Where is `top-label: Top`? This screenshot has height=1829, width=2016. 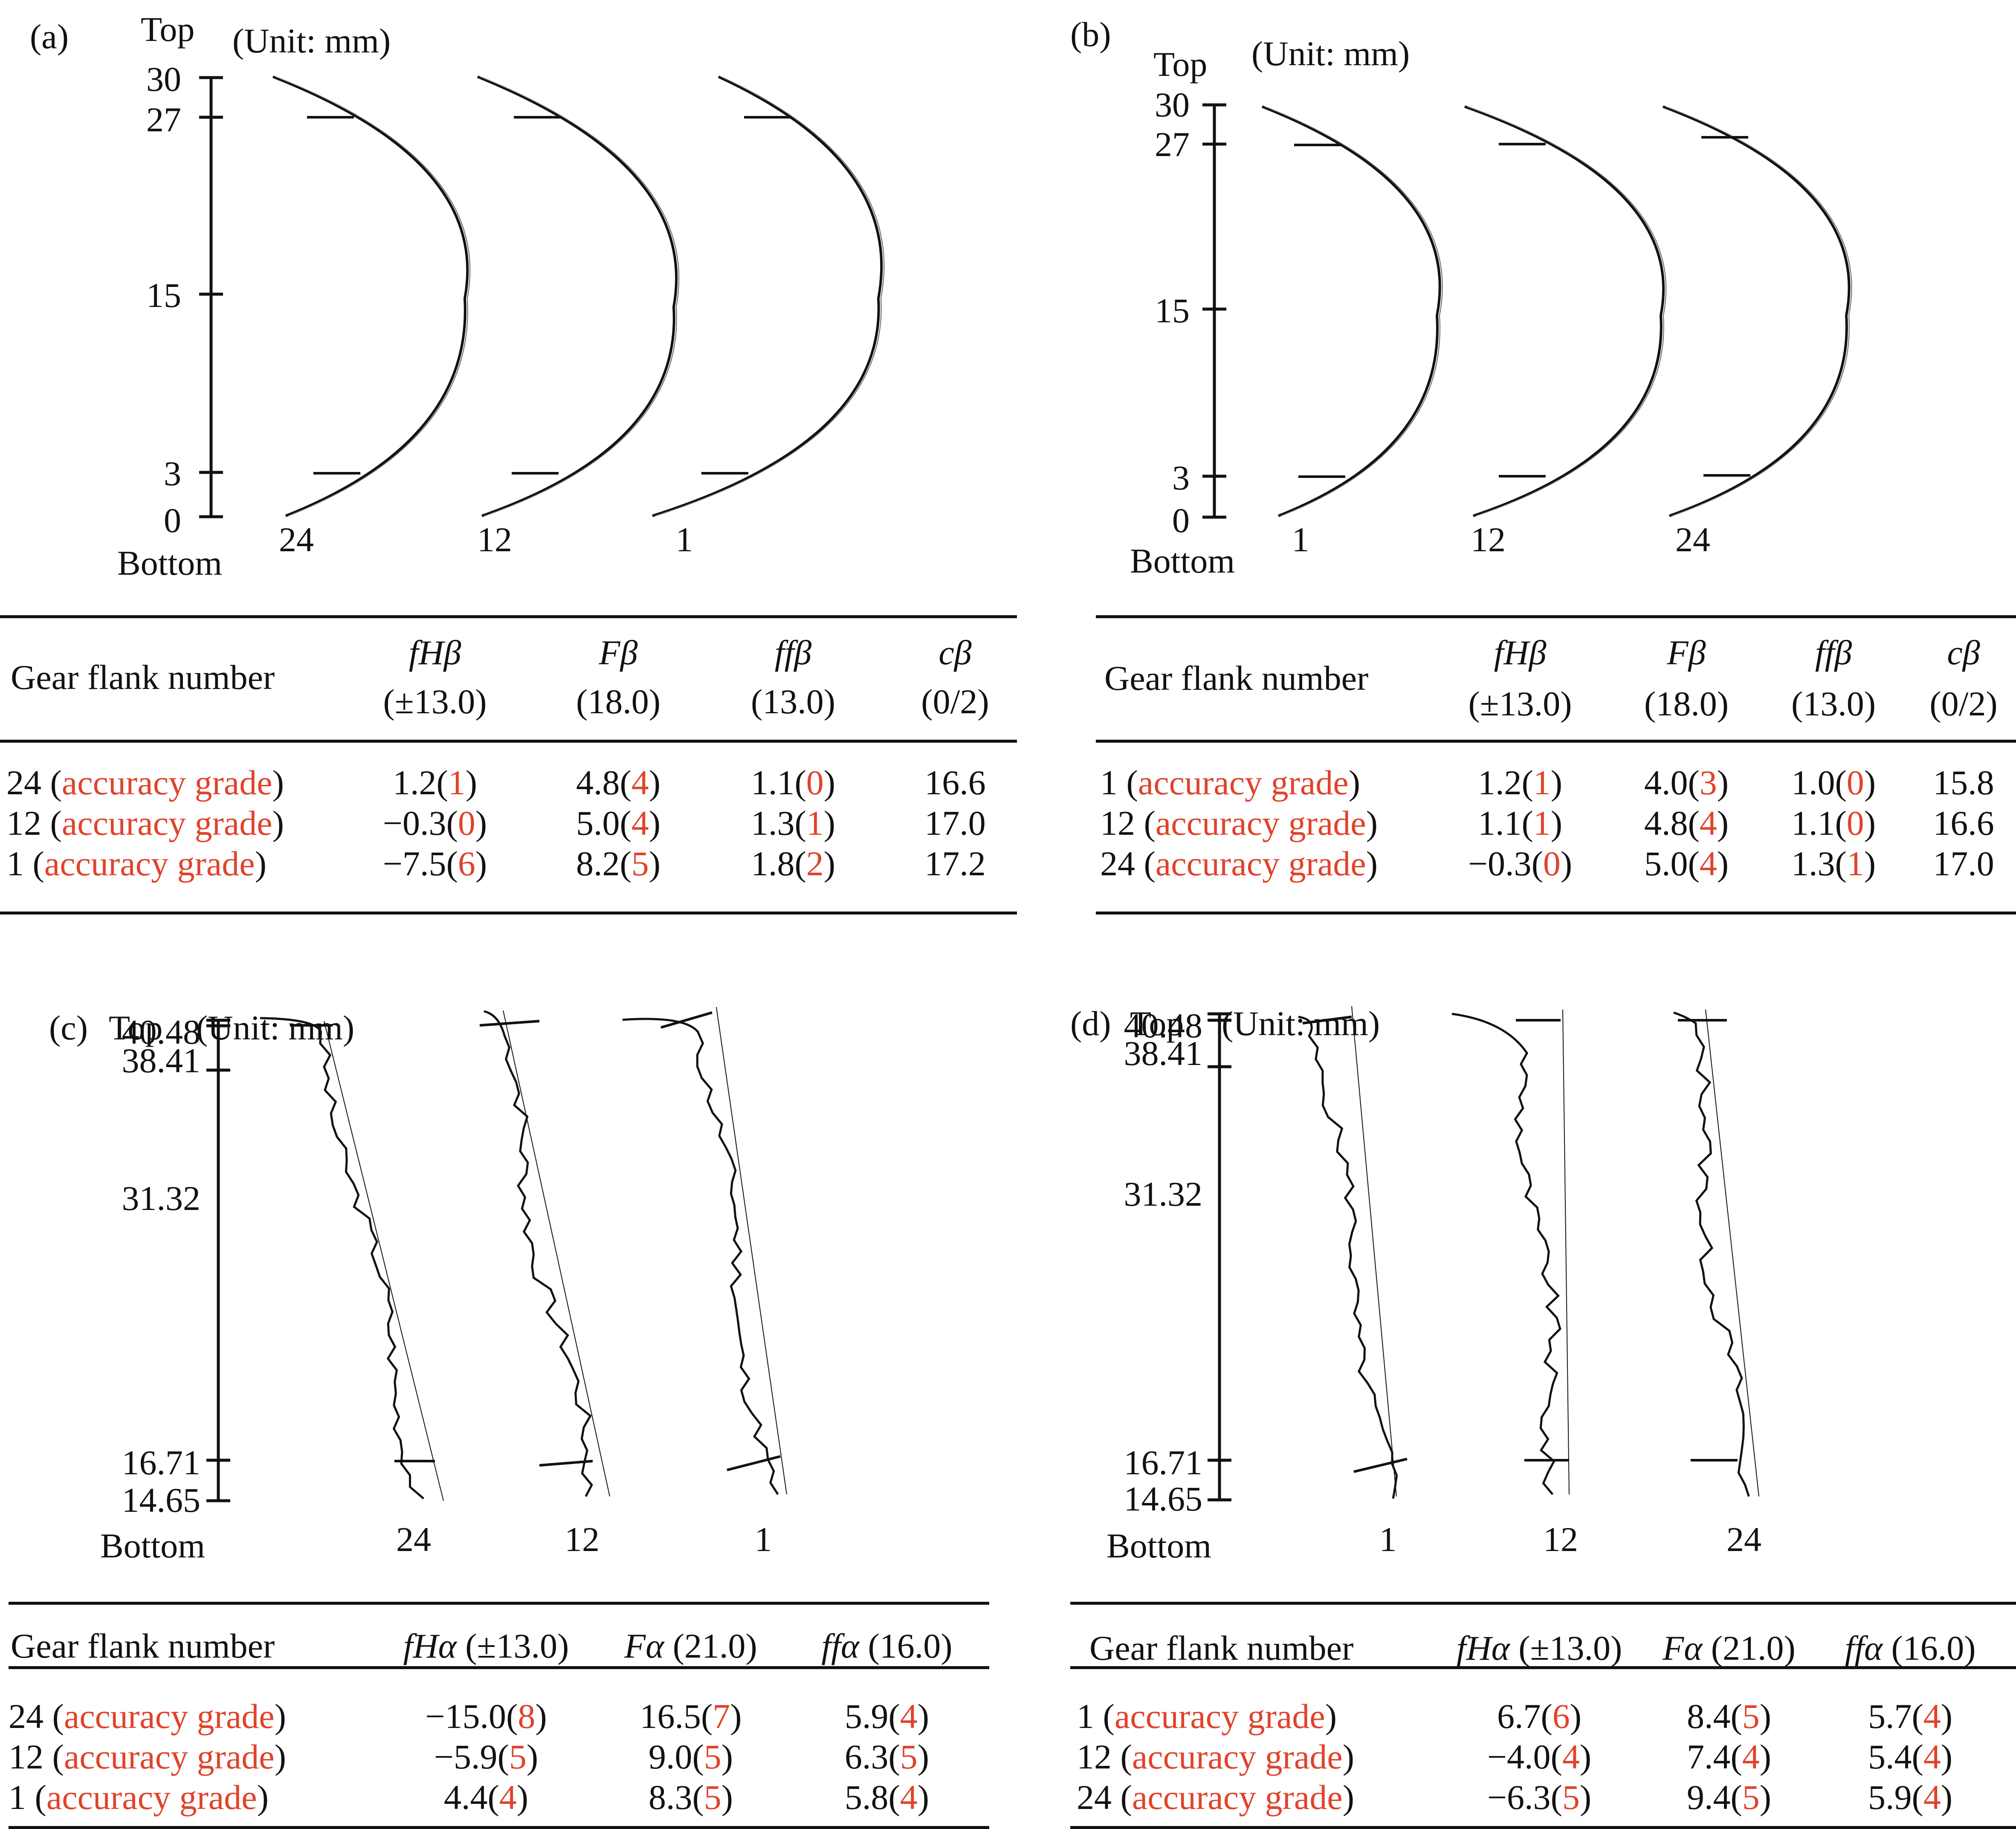
top-label: Top is located at coordinates (1157, 1023).